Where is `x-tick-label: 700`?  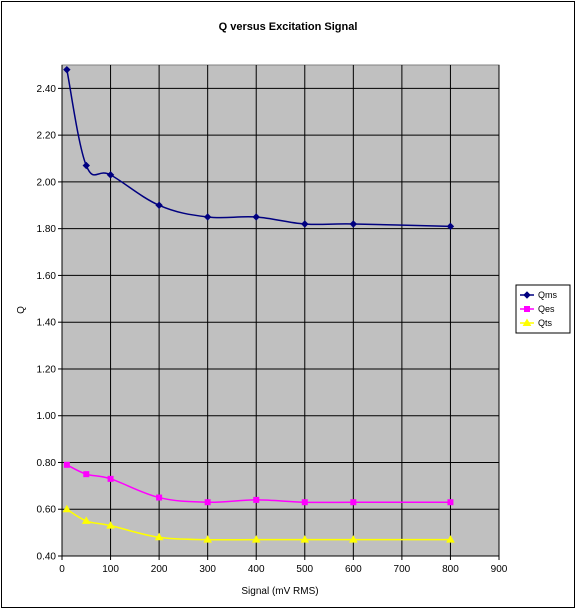 x-tick-label: 700 is located at coordinates (402, 569).